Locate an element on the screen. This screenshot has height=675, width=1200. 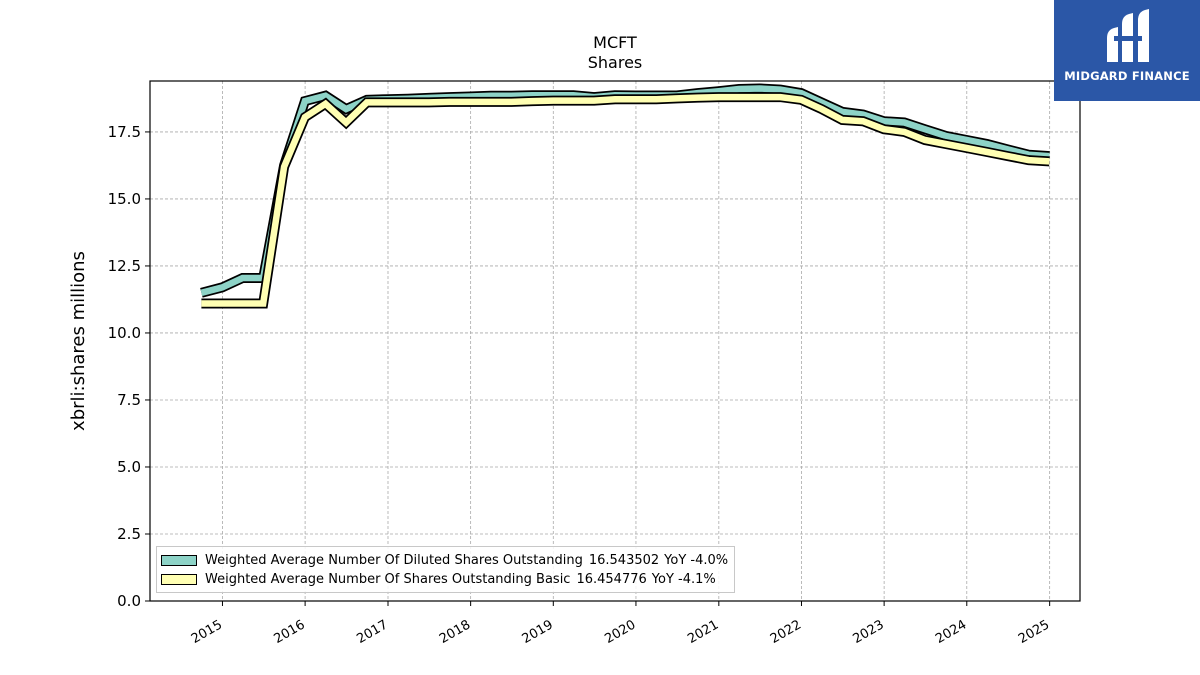
y-tick-label: 15.0 is located at coordinates (124, 199).